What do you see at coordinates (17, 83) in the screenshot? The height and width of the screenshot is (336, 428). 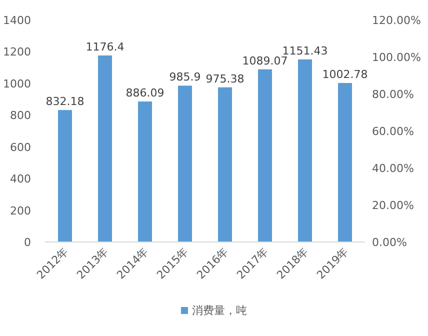 I see `y-tick-label: 1000` at bounding box center [17, 83].